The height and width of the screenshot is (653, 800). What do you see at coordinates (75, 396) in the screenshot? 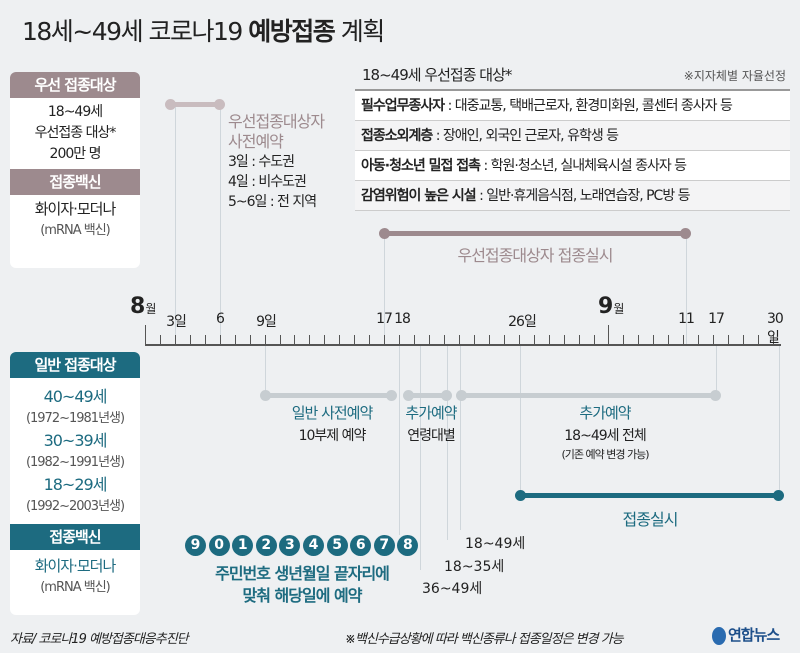
I see `age-group: 40~49세` at bounding box center [75, 396].